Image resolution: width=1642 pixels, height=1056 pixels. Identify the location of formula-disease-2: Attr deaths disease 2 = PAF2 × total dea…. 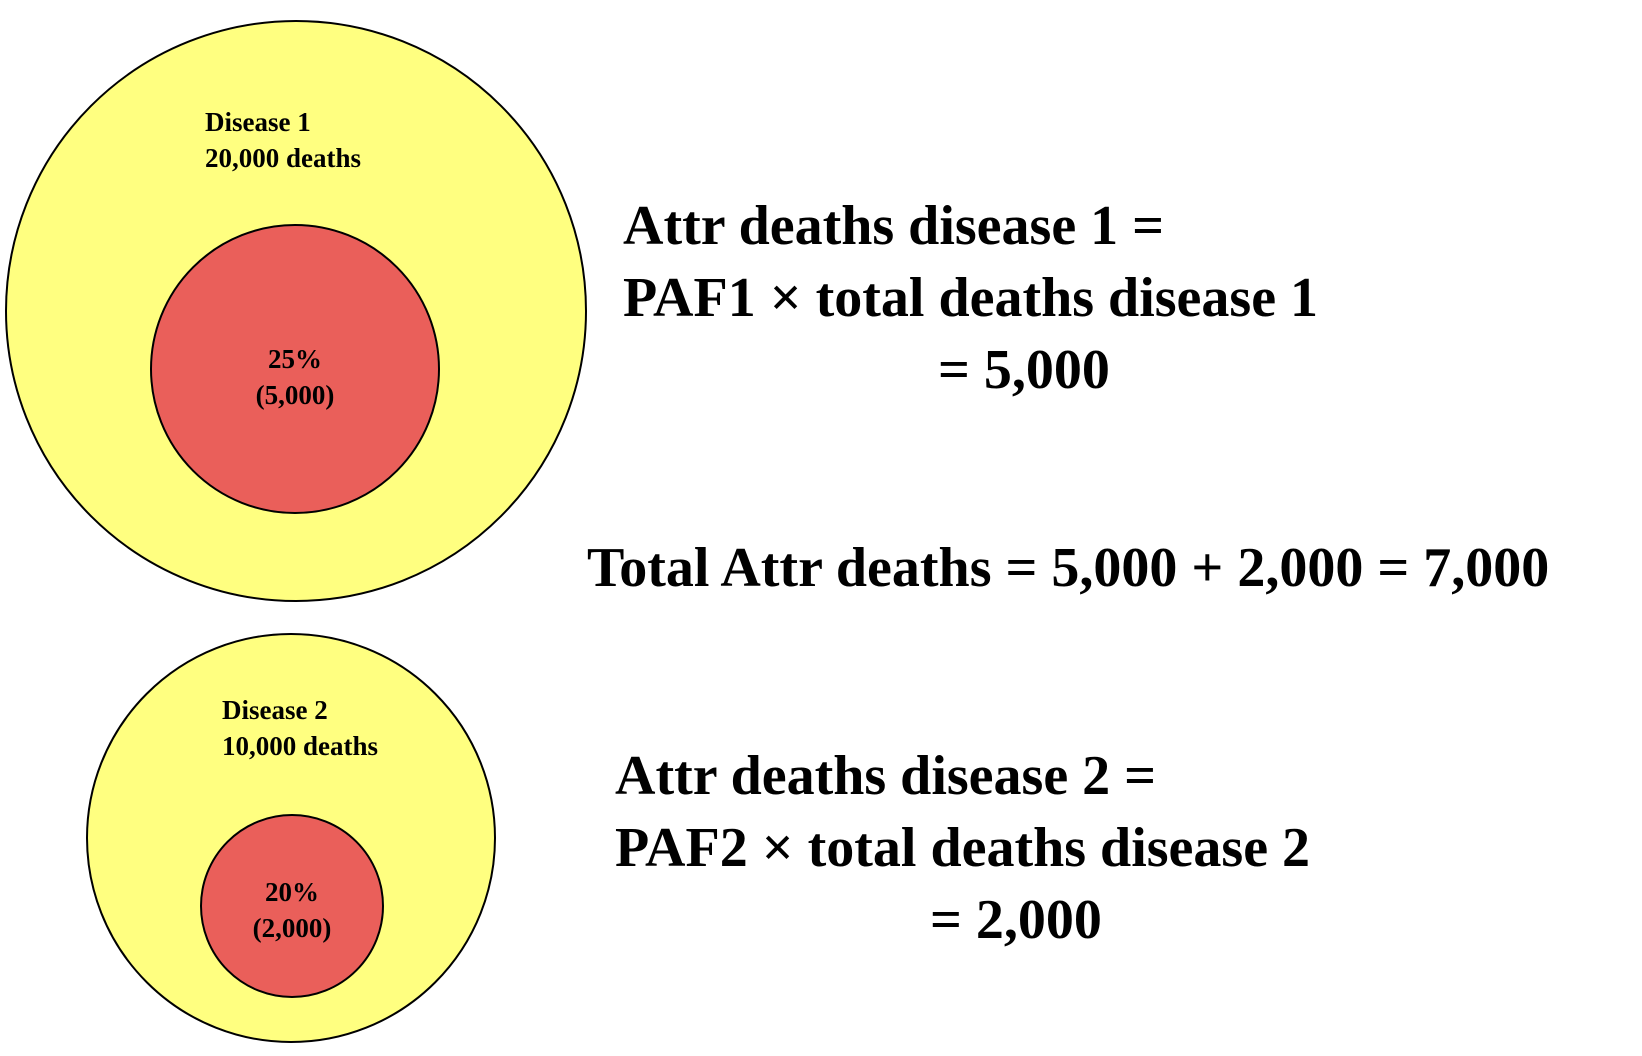
(962, 848).